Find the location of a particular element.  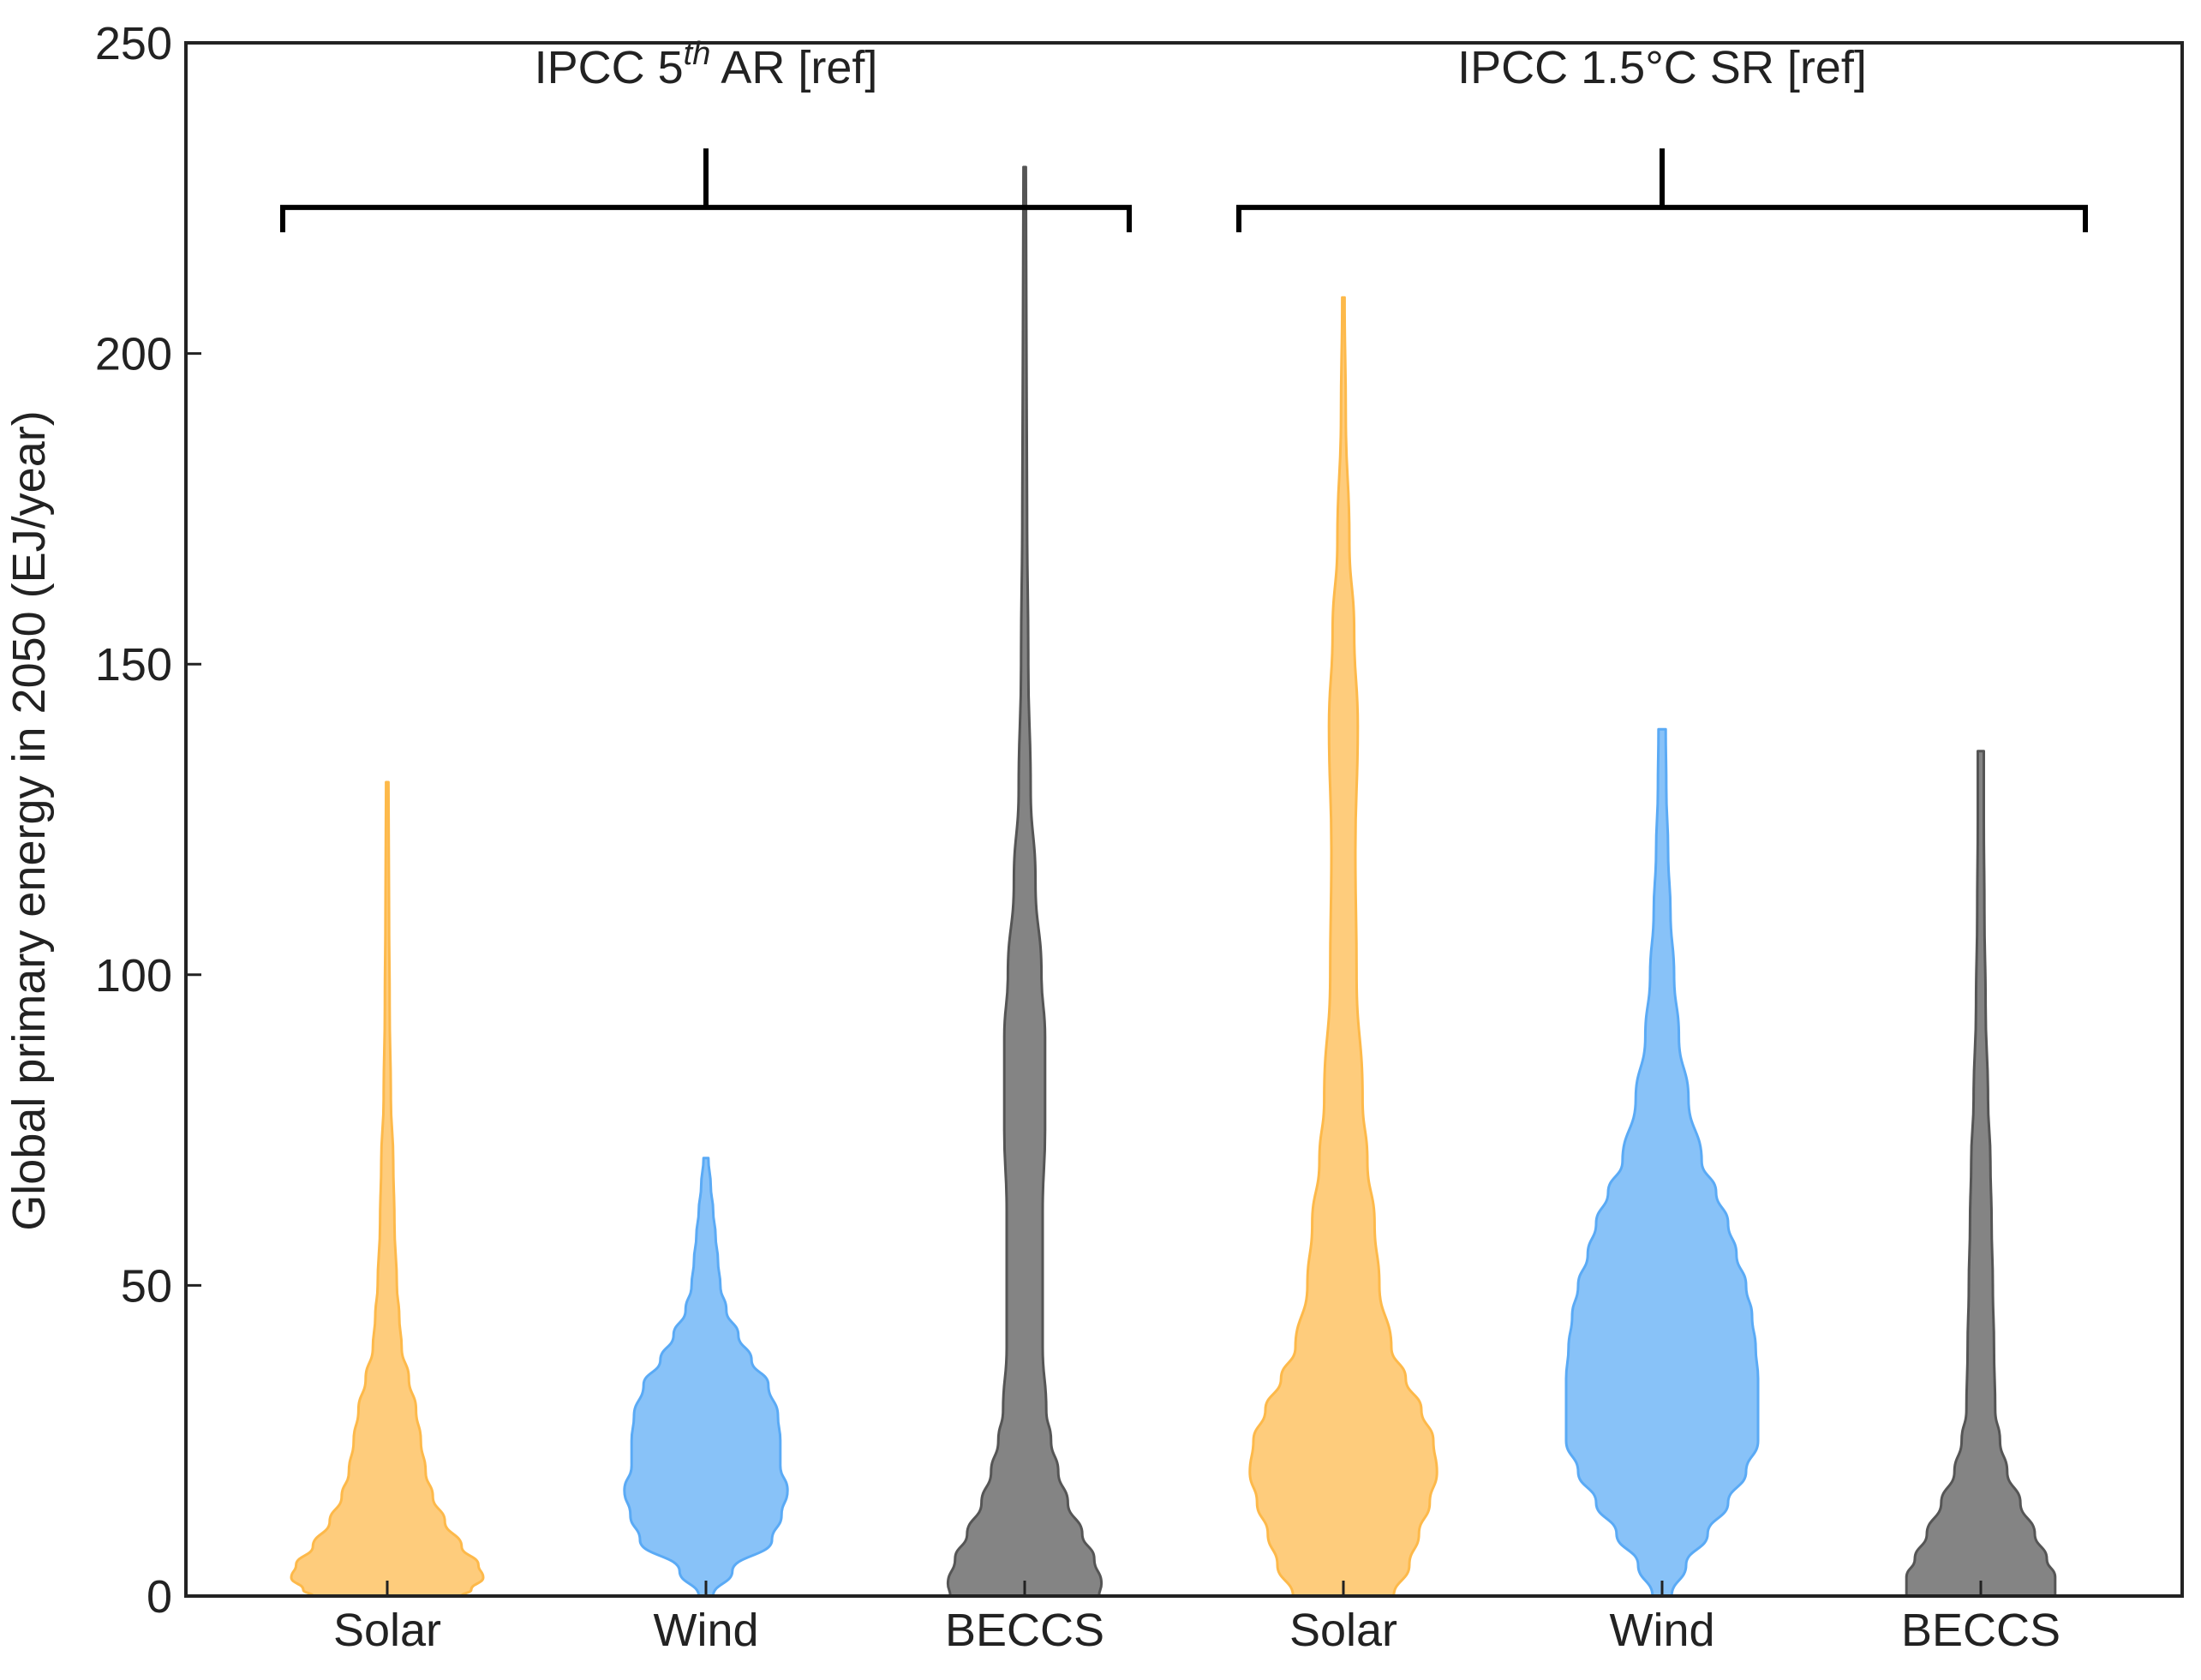

group-label-0: IPCC 5th AR [ref] is located at coordinates (706, 65).